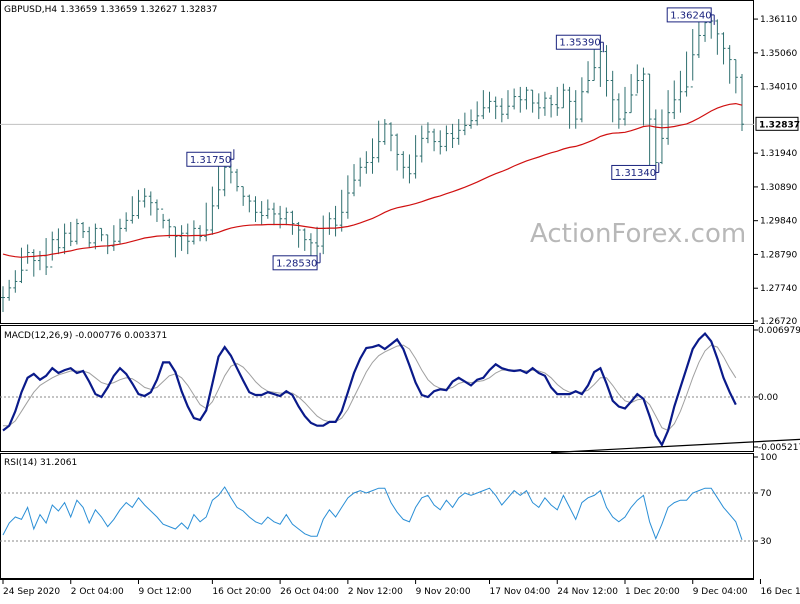  I want to click on x-tick-label: 9 Nov 20:00, so click(443, 592).